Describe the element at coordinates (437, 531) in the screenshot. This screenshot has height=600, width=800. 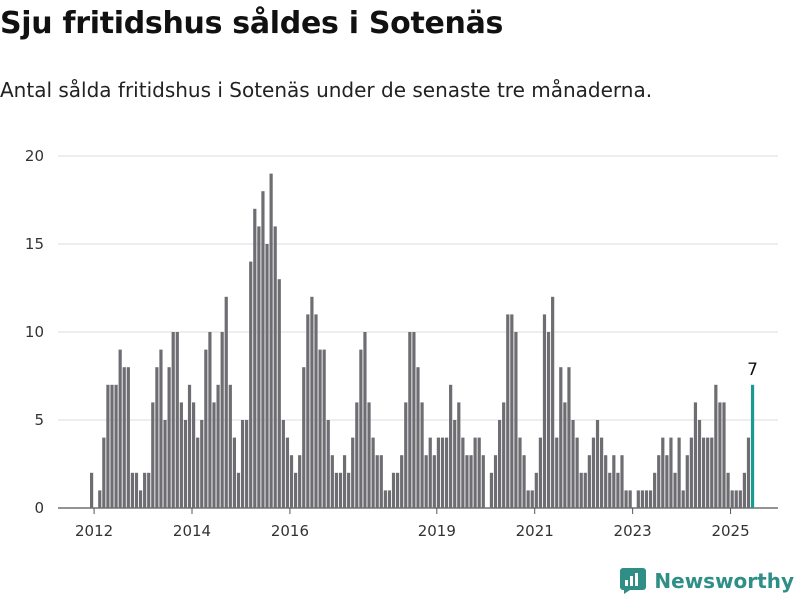
I see `x-tick-label: 2019` at that location.